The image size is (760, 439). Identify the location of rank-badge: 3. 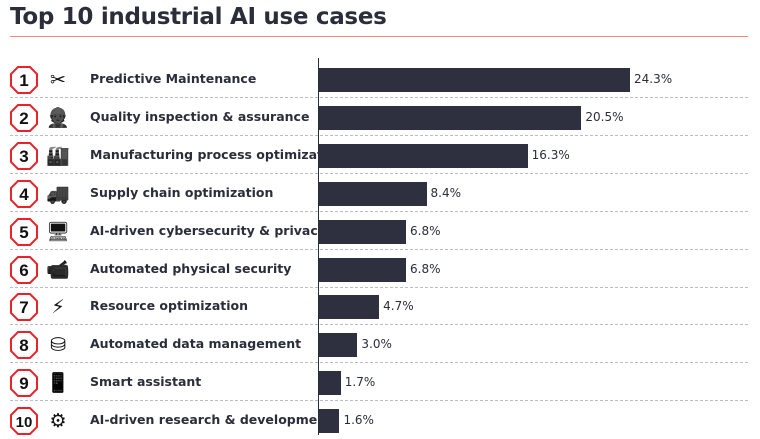
(24, 155).